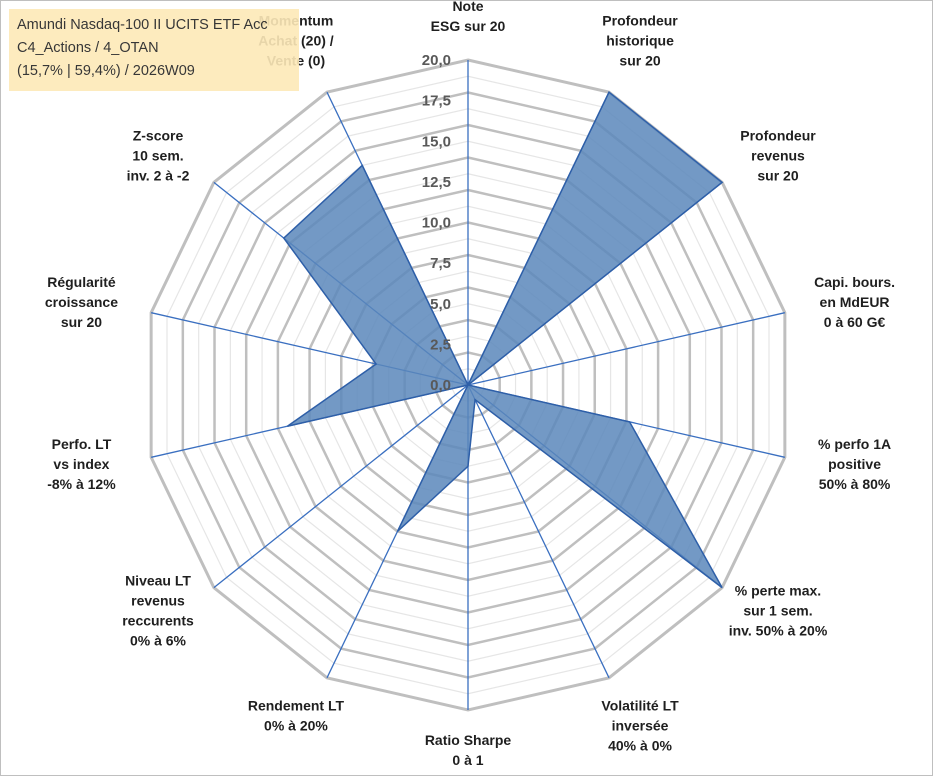  I want to click on category-label-line: Capi. bours., so click(854, 282).